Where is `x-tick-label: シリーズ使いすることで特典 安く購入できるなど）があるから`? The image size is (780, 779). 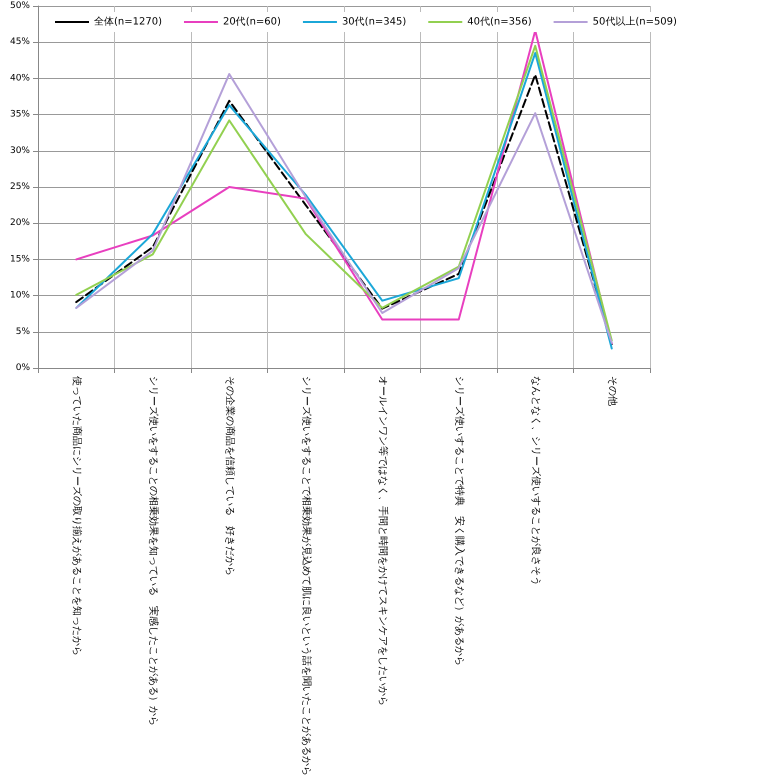
x-tick-label: シリーズ使いすることで特典 安く購入できるなど）があるから is located at coordinates (459, 521).